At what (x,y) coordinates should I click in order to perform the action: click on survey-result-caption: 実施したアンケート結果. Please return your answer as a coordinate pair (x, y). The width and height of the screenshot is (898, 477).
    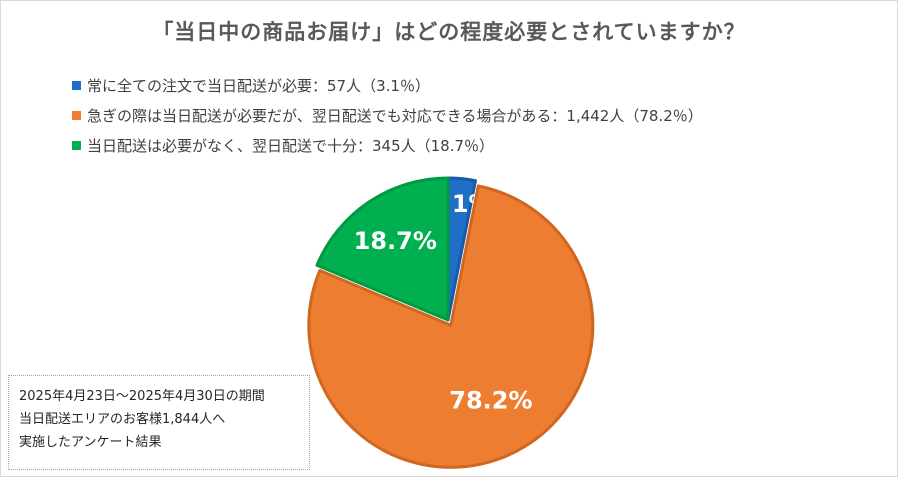
    Looking at the image, I should click on (90, 442).